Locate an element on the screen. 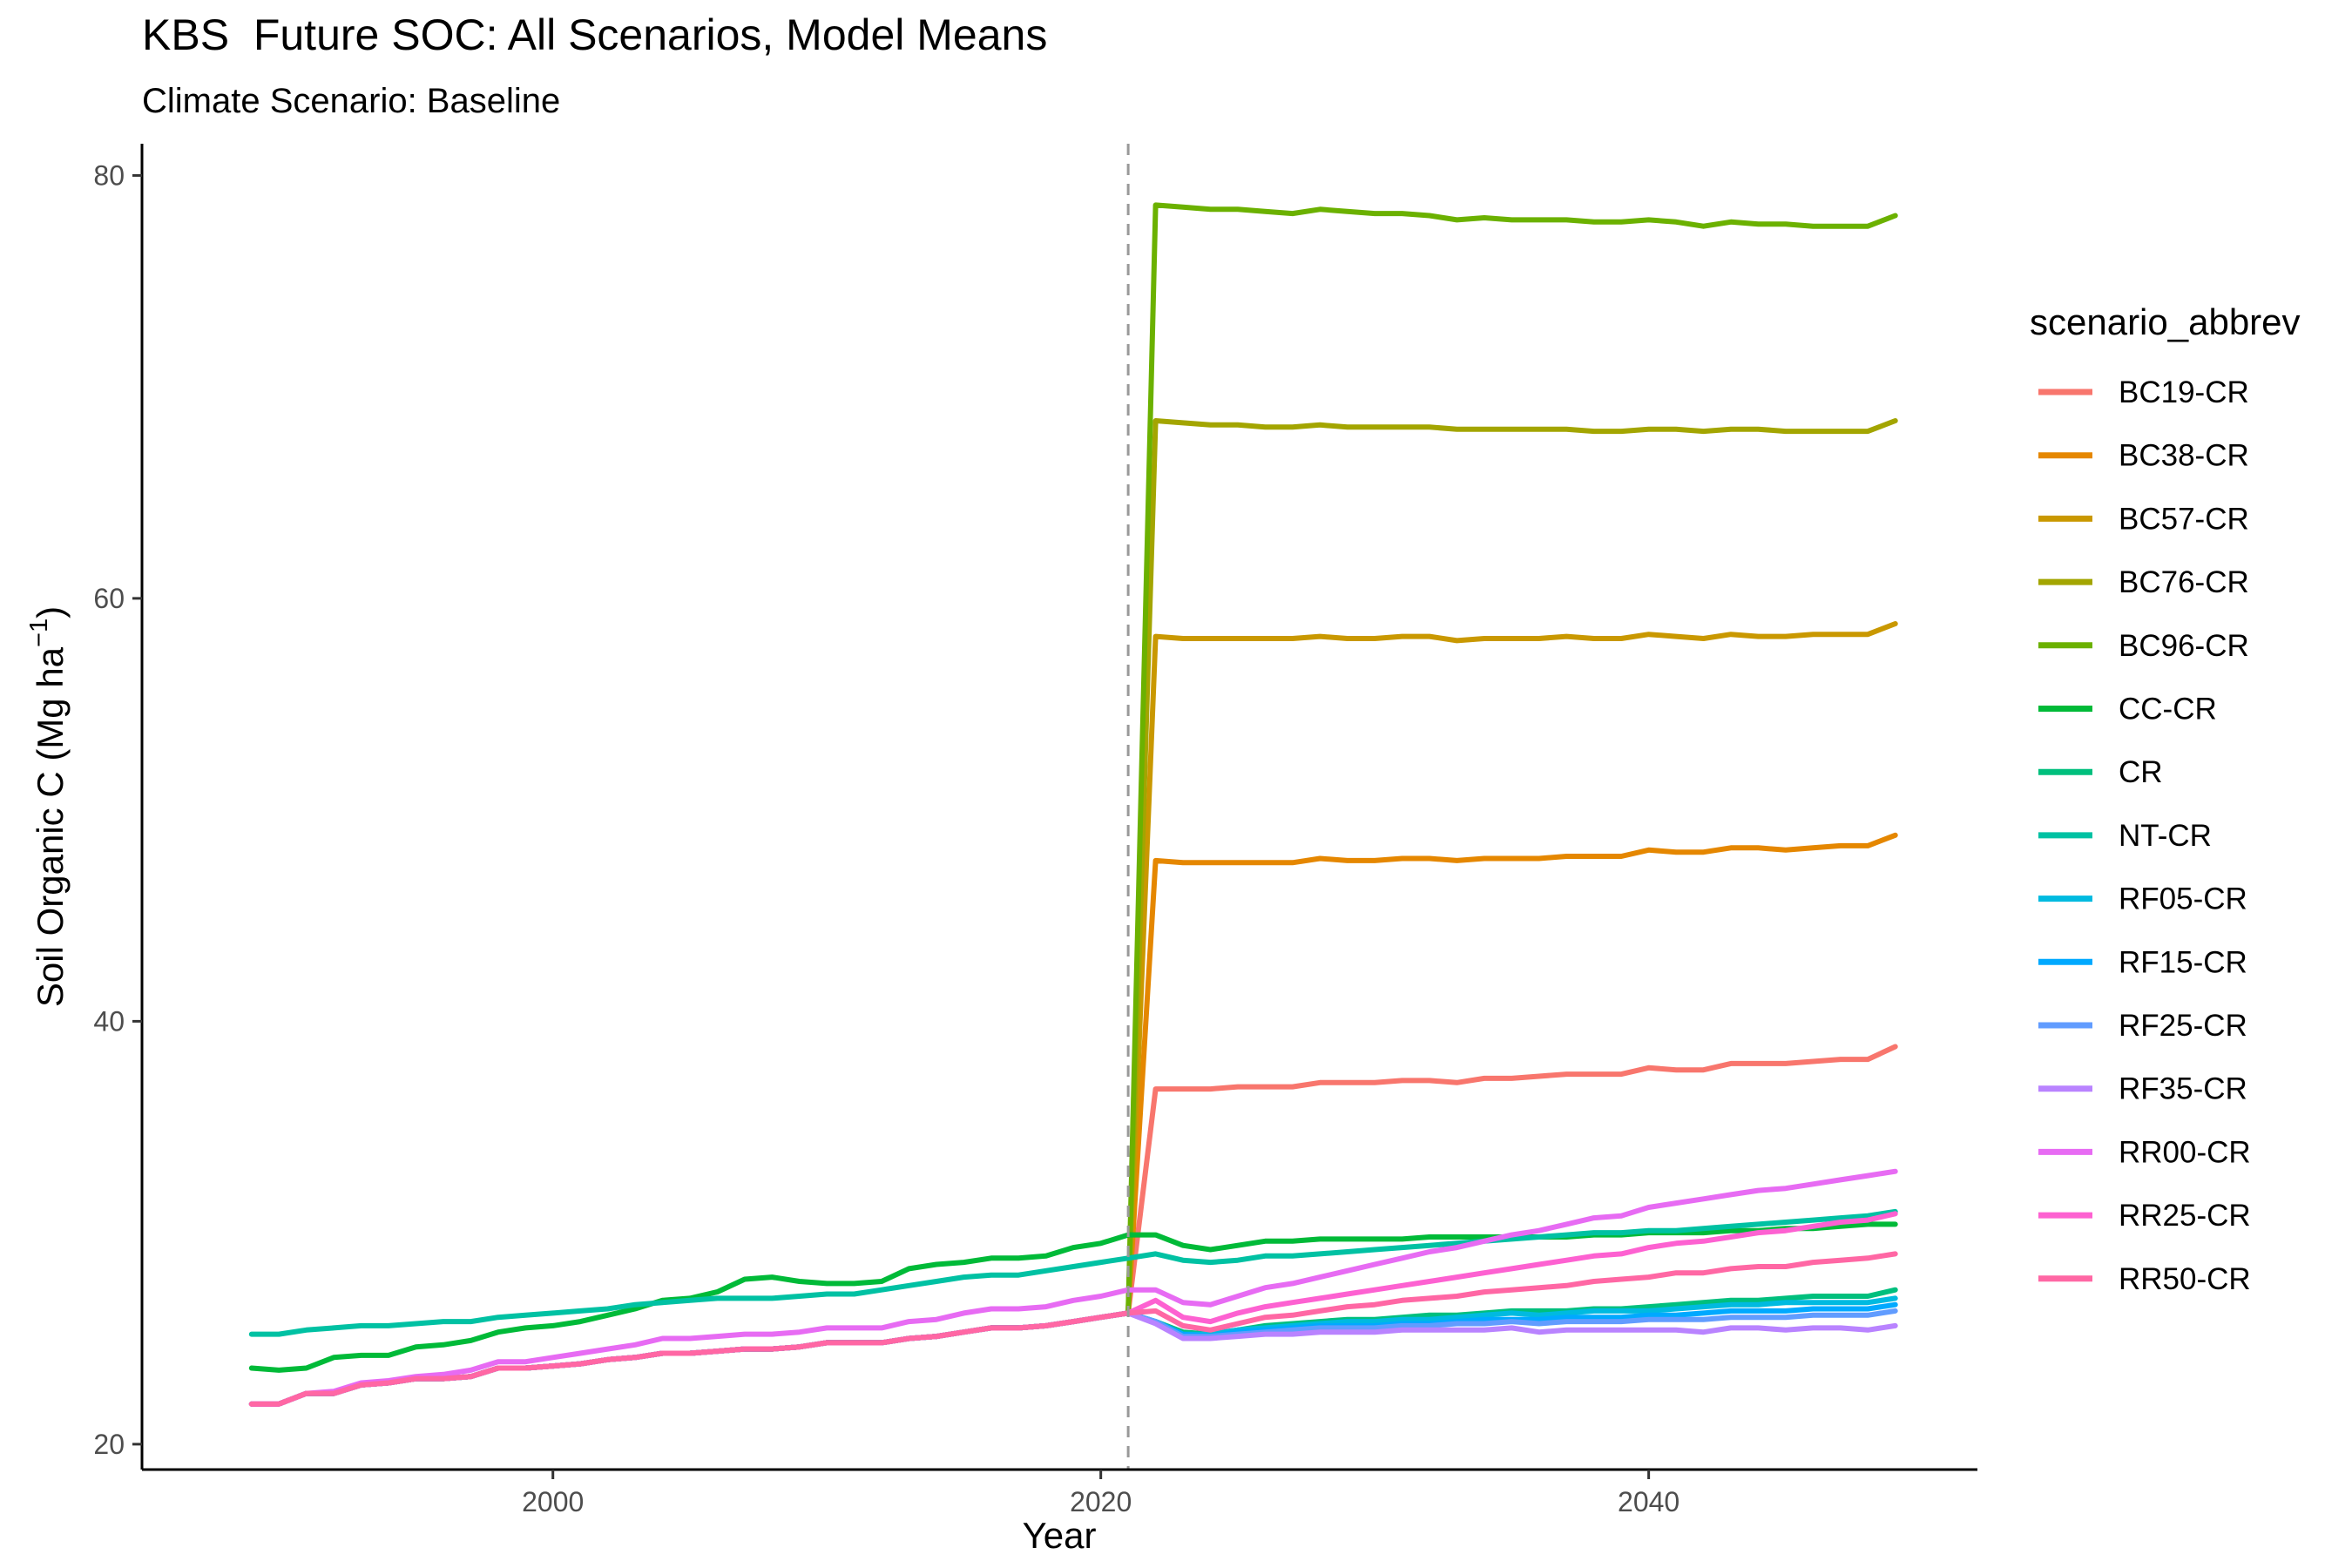  y-axis-label-exponent: −1 is located at coordinates (39, 633).